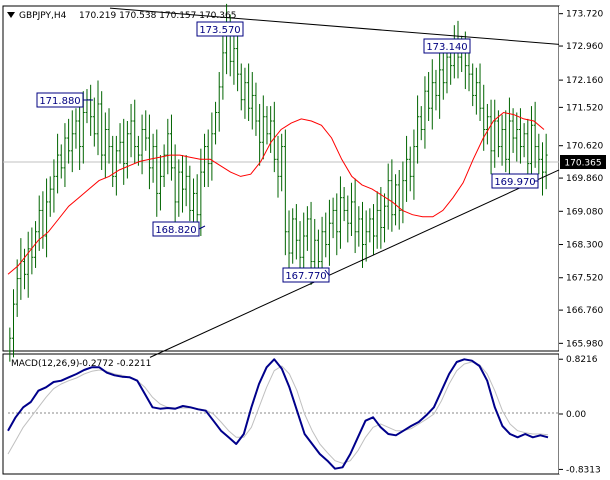 This screenshot has width=610, height=480. I want to click on price-annotation-text: 168.820, so click(175, 230).